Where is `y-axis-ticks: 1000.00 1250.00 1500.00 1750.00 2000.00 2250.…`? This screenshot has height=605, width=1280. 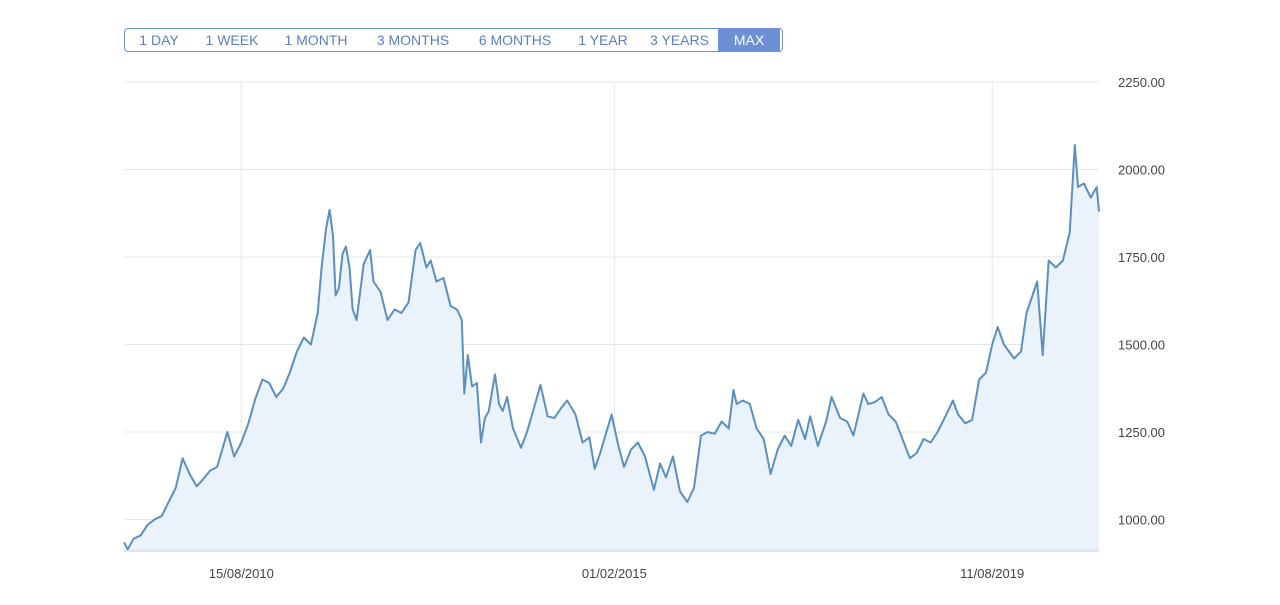
y-axis-ticks: 1000.00 1250.00 1500.00 1750.00 2000.00 2250.… is located at coordinates (1141, 301).